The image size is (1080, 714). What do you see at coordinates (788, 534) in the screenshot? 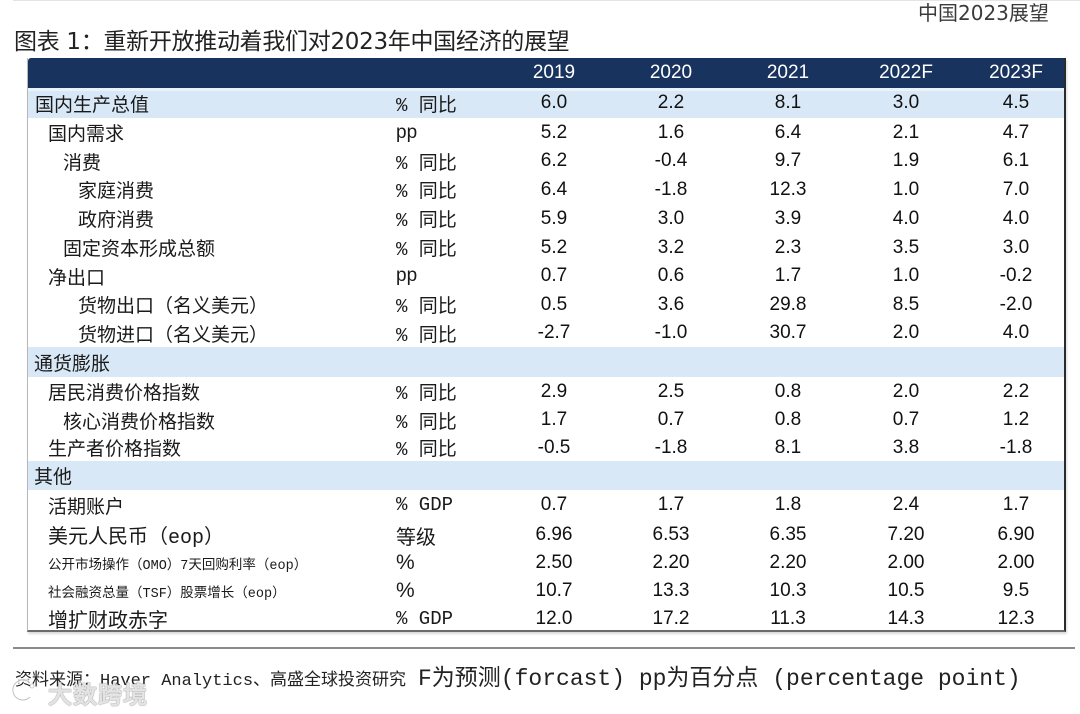
I see `cell-2021: 6.35` at bounding box center [788, 534].